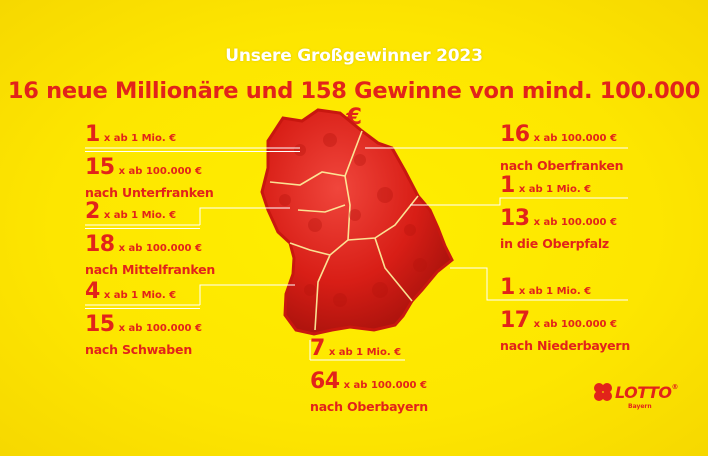 The width and height of the screenshot is (708, 456). I want to click on k-count: 64, so click(325, 381).